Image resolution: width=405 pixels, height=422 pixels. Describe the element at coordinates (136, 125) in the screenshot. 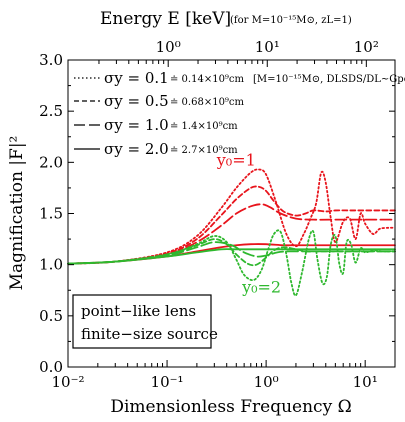

I see `legend-sigma-3: σy = 1.0` at that location.